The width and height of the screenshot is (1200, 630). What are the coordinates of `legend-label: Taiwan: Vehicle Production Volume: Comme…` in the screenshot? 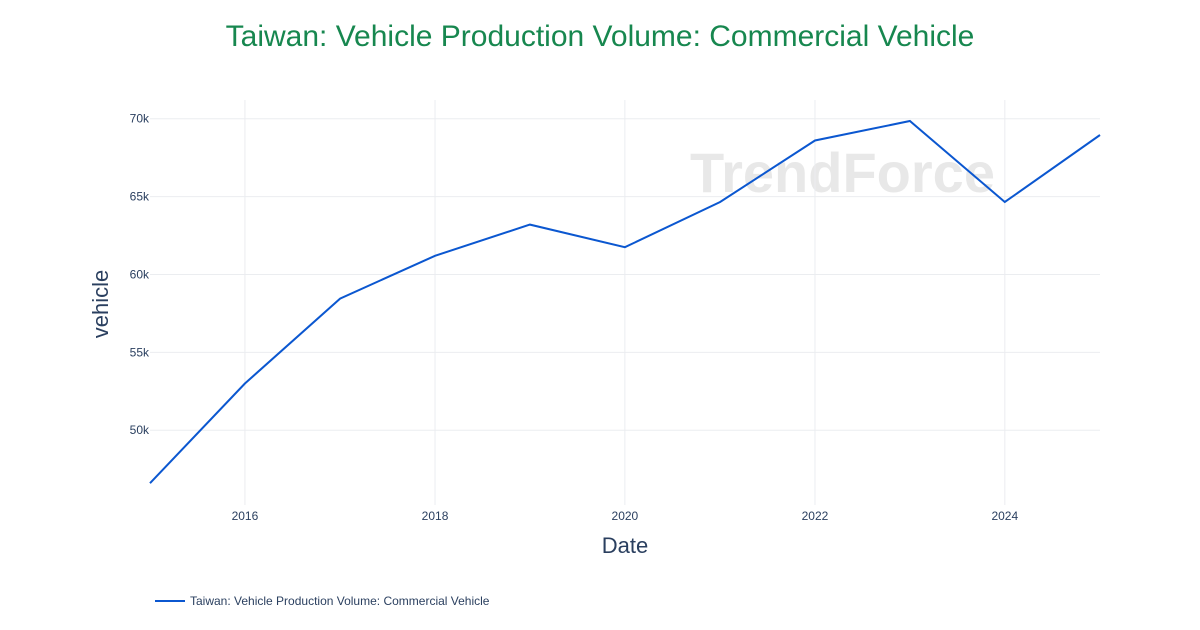 It's located at (340, 601).